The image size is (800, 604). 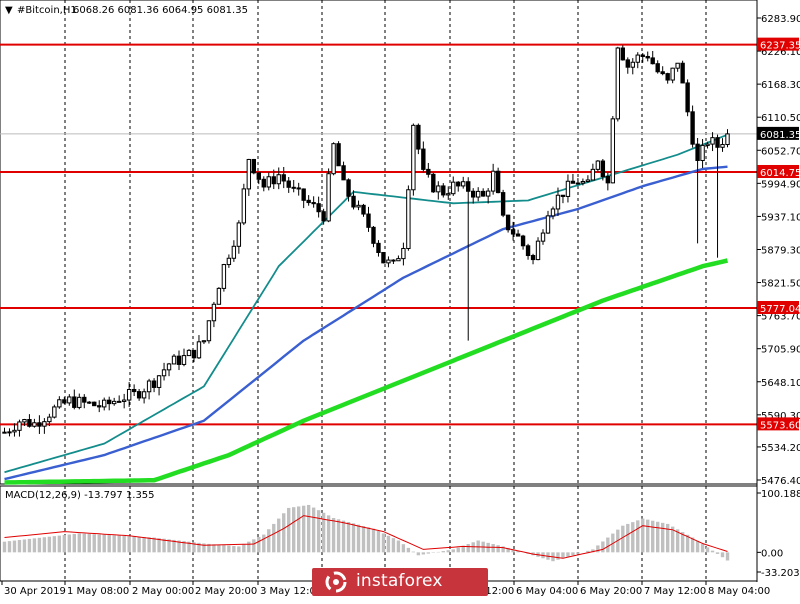 I want to click on y-tick-label: 5476.40, so click(x=780, y=481).